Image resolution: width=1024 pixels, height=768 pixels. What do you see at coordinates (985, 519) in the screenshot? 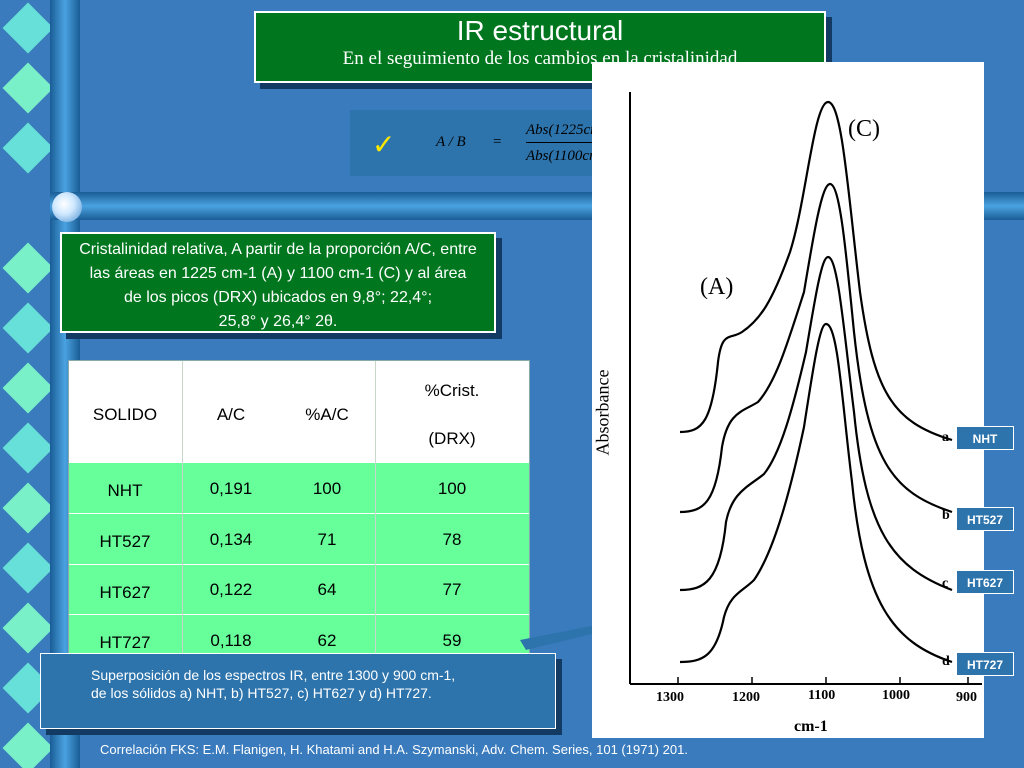
I see `sample-tag-ht527: HT527` at bounding box center [985, 519].